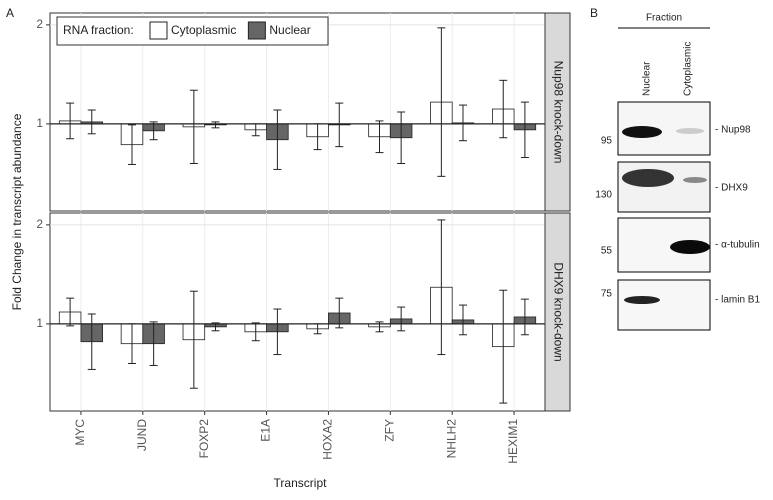 The width and height of the screenshot is (773, 500). Describe the element at coordinates (80, 432) in the screenshot. I see `x-tick-label: MYC` at that location.